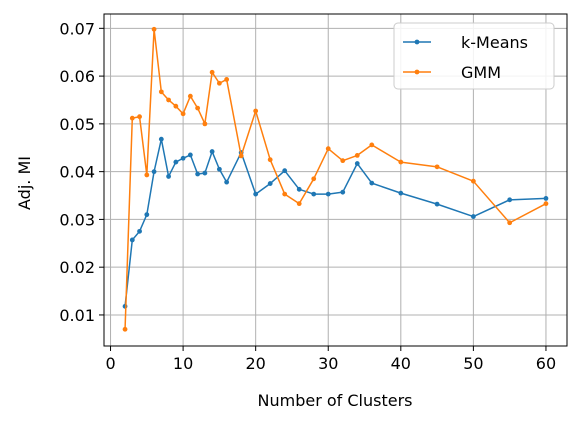 This screenshot has height=424, width=581. What do you see at coordinates (494, 42) in the screenshot?
I see `legend-label: k-Means` at bounding box center [494, 42].